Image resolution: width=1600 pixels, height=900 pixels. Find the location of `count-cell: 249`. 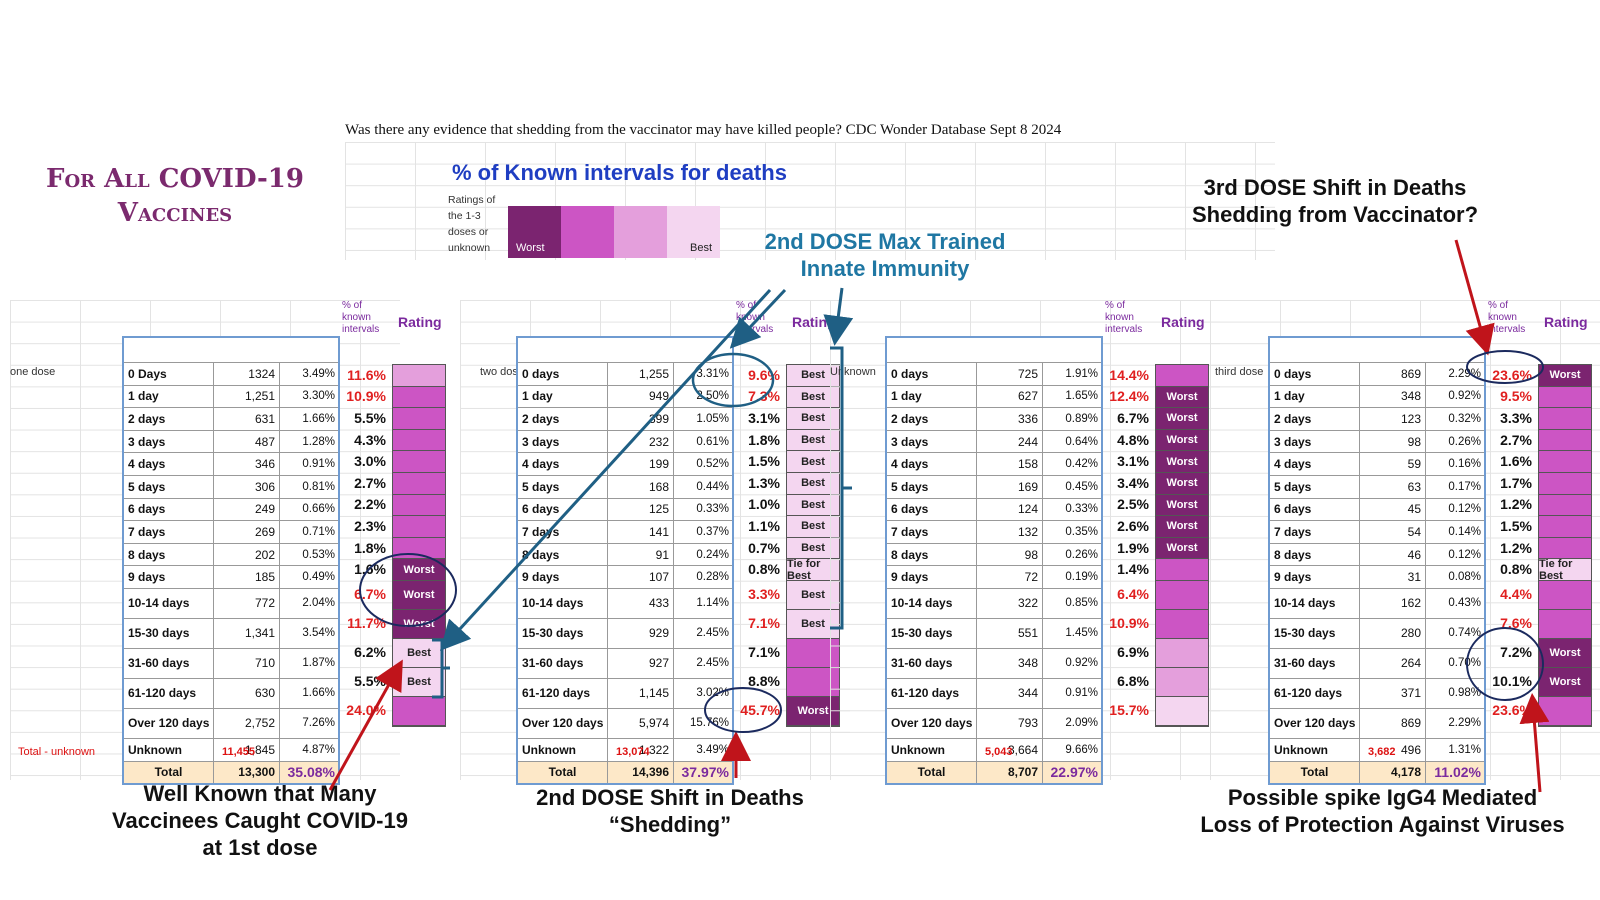

count-cell: 249 is located at coordinates (247, 509).